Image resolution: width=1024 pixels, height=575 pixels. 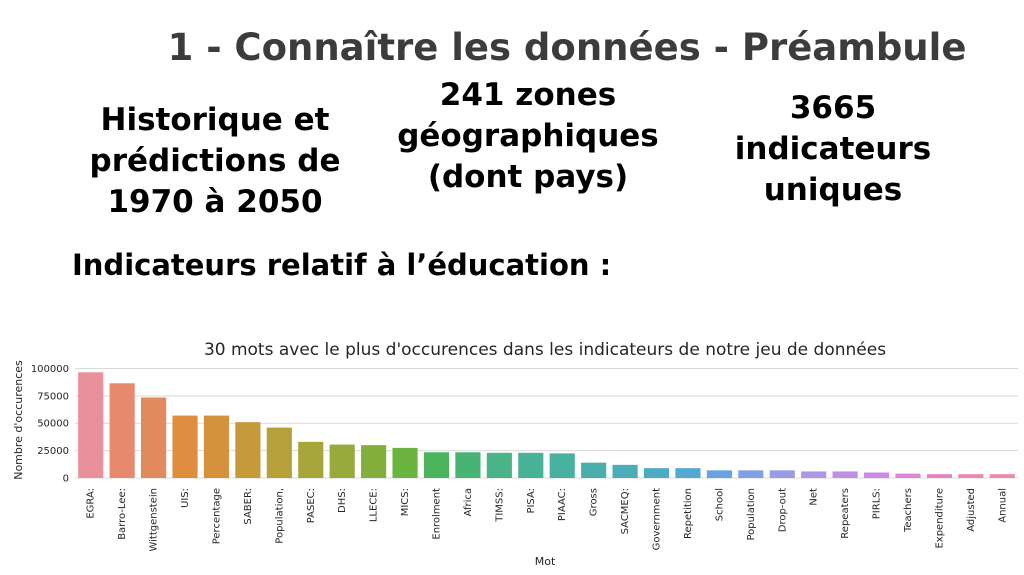 I want to click on x-tick-label: Percentage, so click(x=216, y=516).